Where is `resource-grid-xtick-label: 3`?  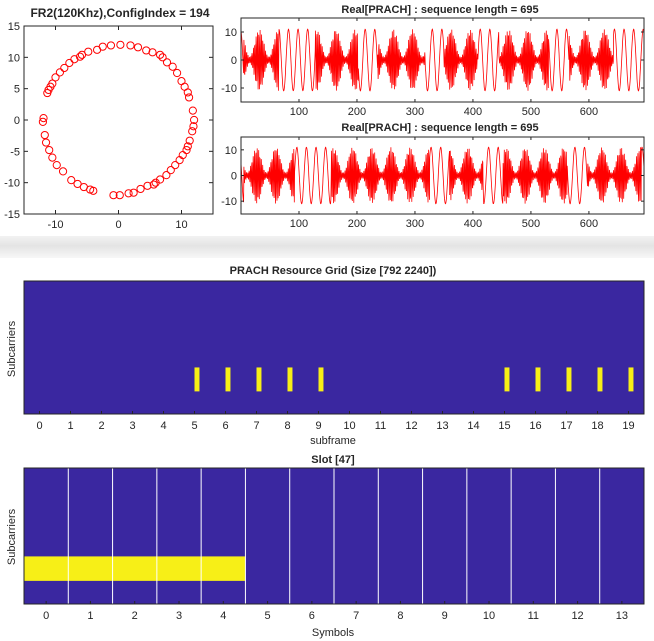 resource-grid-xtick-label: 3 is located at coordinates (132, 426).